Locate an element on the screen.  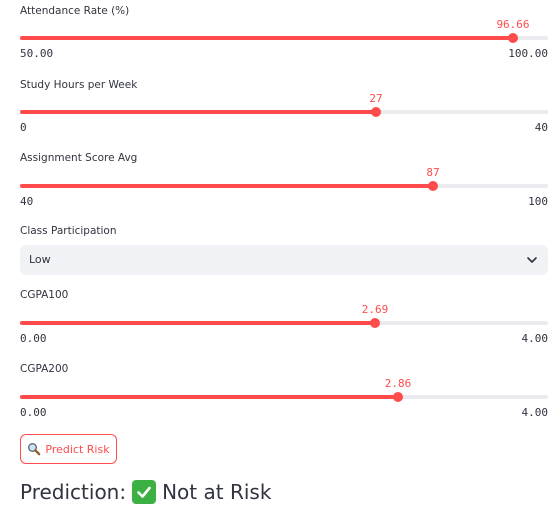
slider-value: 96.66 is located at coordinates (513, 24).